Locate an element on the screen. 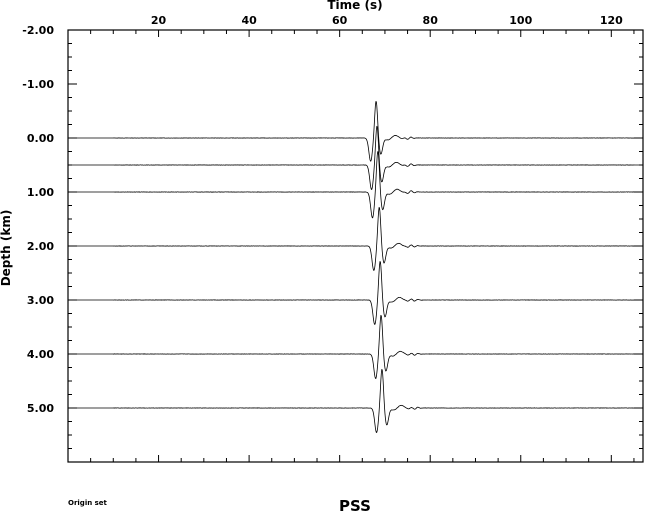 Image resolution: width=653 pixels, height=513 pixels. y-tick-label: 4.00 is located at coordinates (40, 354).